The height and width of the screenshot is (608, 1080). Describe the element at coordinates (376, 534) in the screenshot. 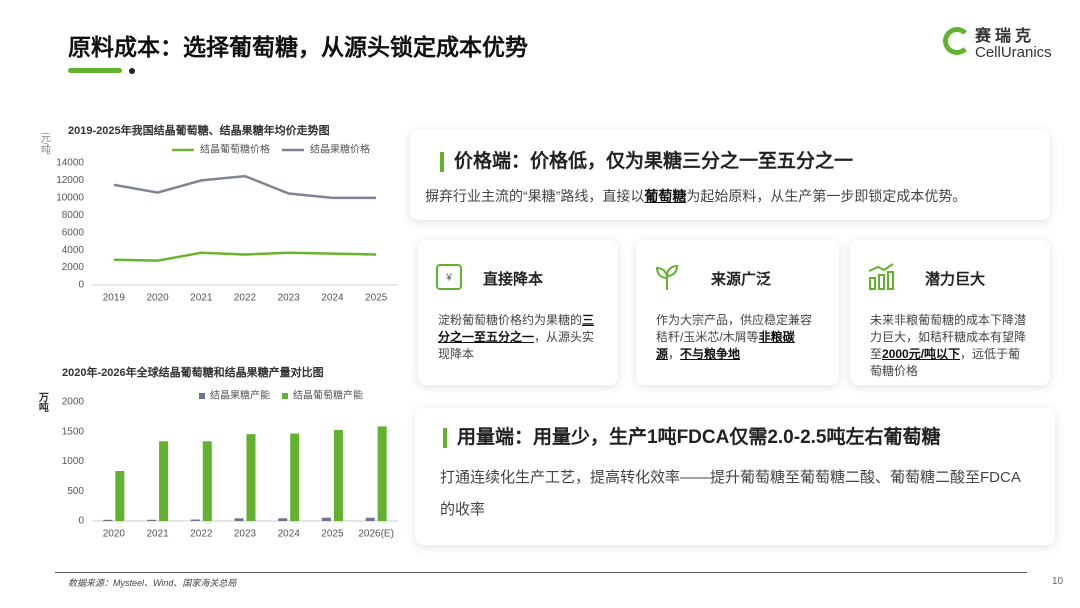

I see `x-tick-label: 2026(E)` at that location.